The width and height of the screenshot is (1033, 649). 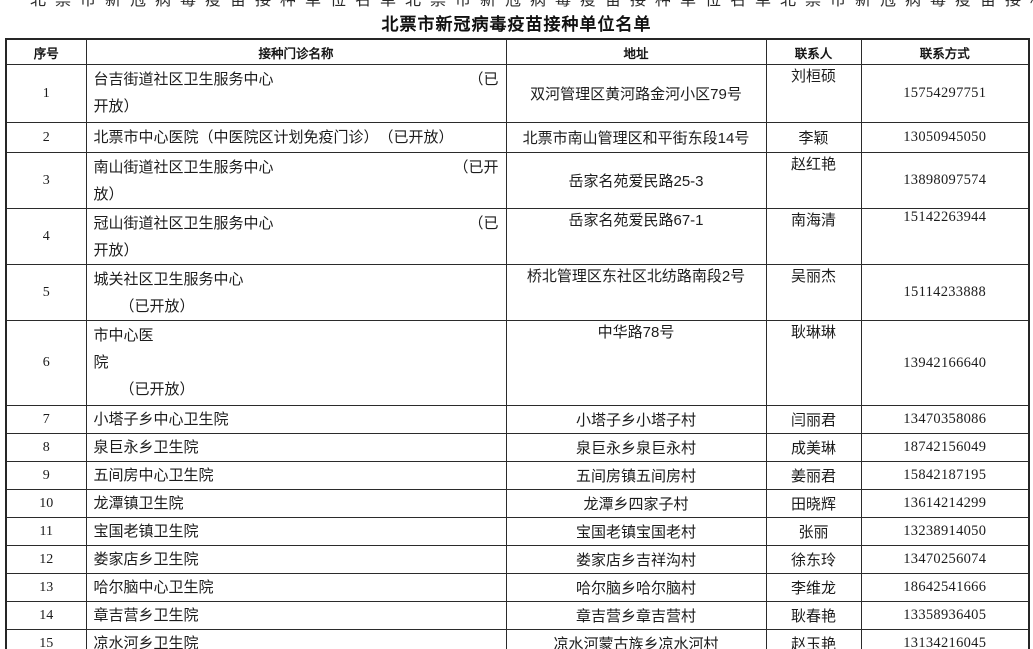 I want to click on cell-contact-phone: 13470358086, so click(x=945, y=419).